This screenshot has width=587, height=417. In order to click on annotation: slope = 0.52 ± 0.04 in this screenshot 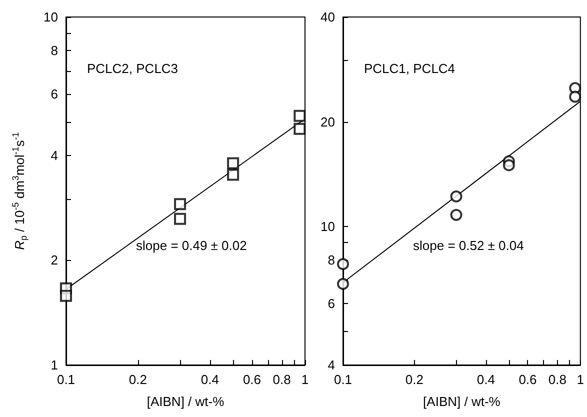, I will do `click(468, 245)`.